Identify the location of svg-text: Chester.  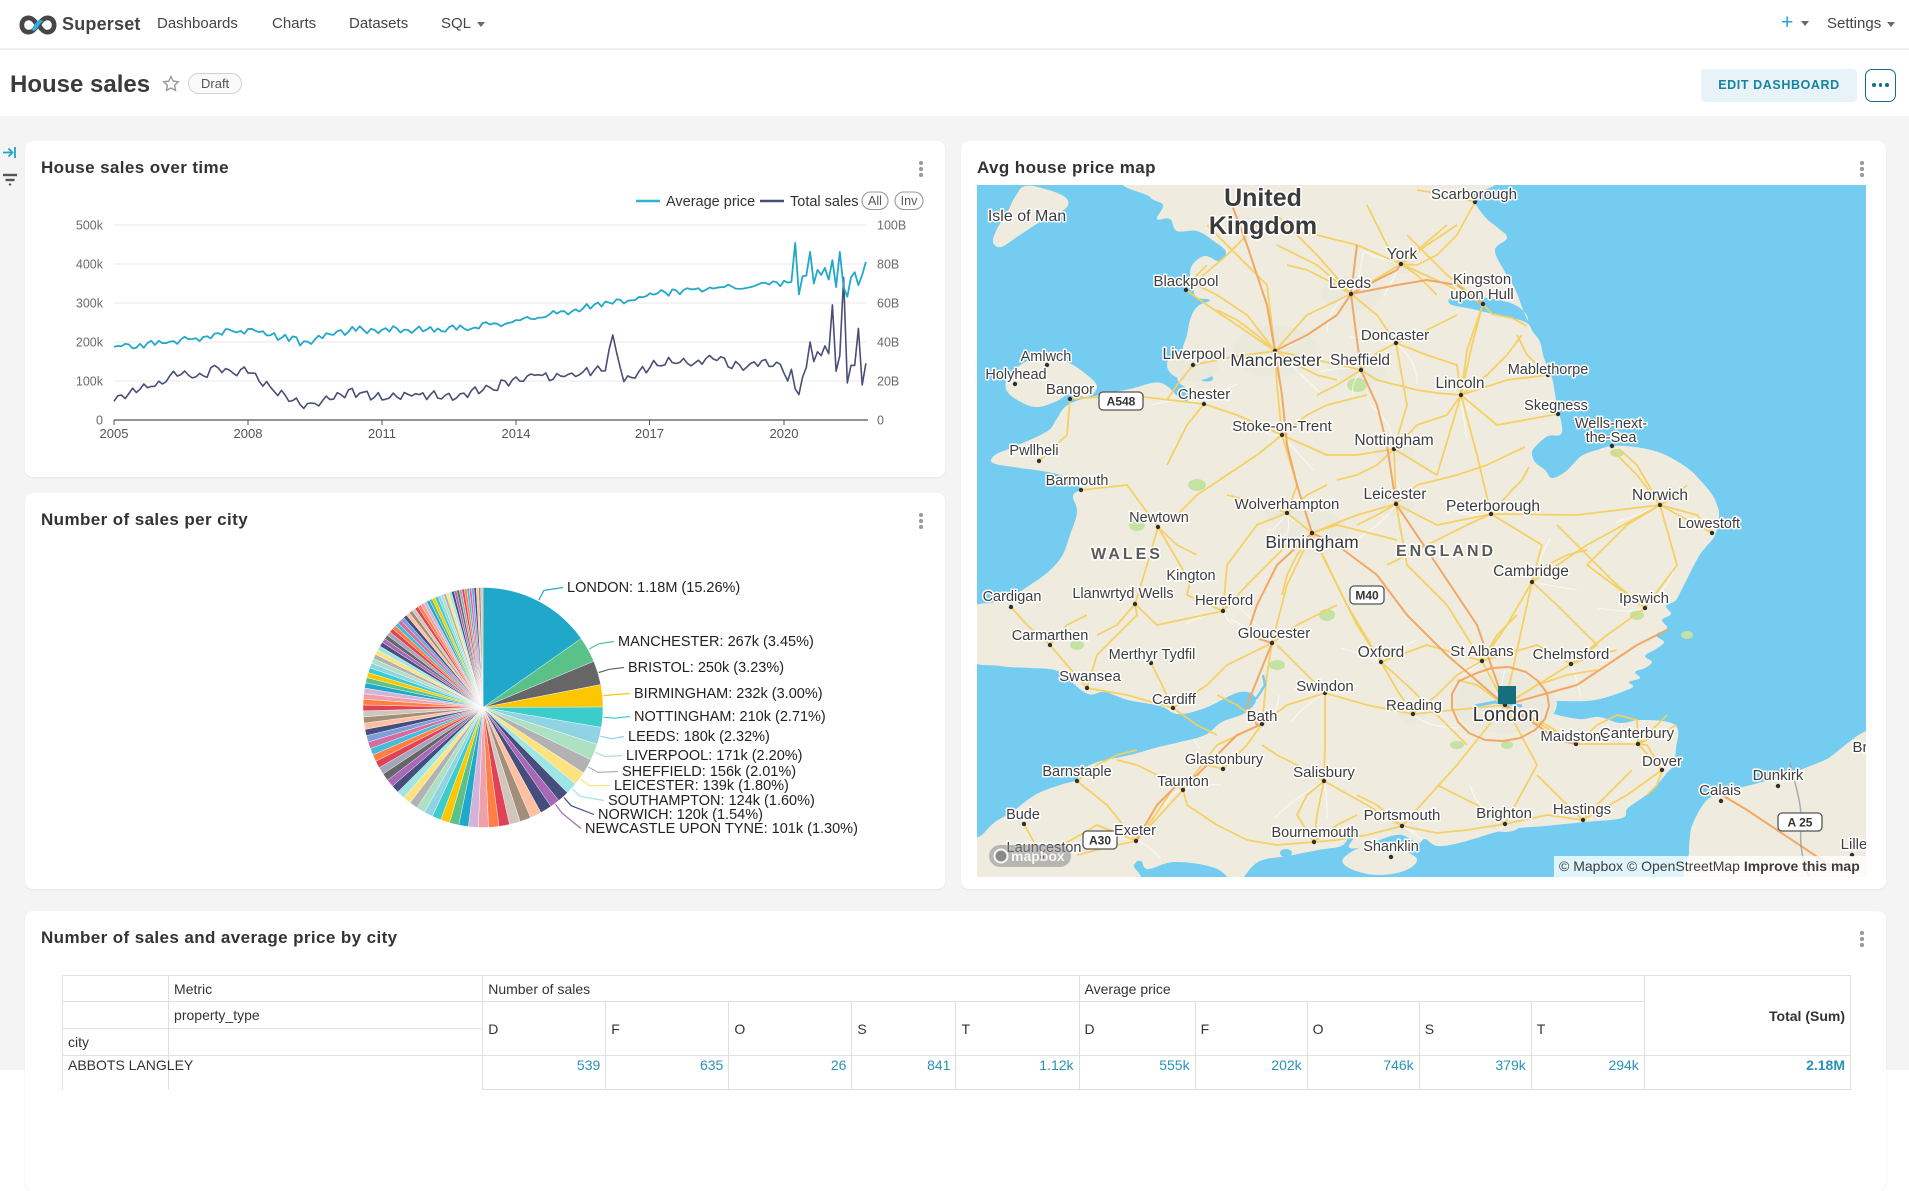
(1204, 394).